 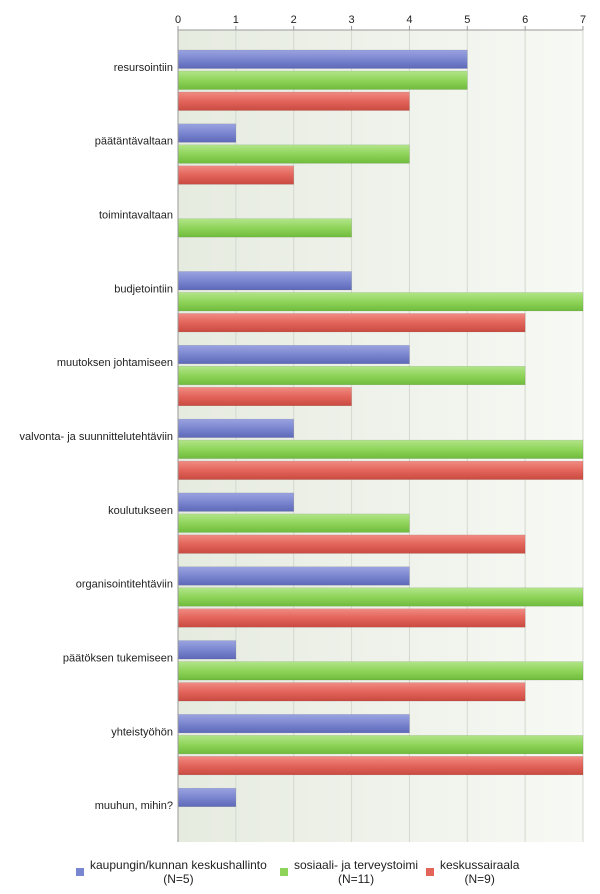 I want to click on tick-label: 4, so click(x=409, y=20).